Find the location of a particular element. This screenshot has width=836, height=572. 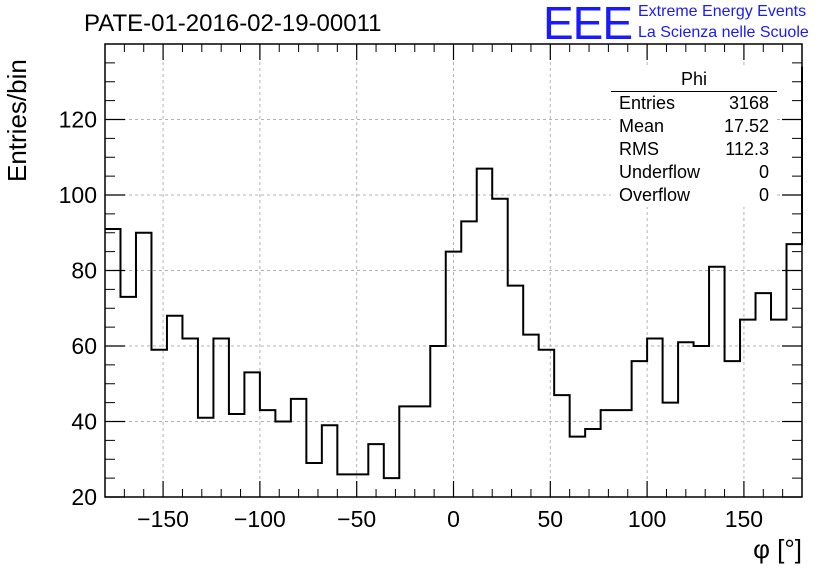

y-tick-label: 40 is located at coordinates (84, 422).